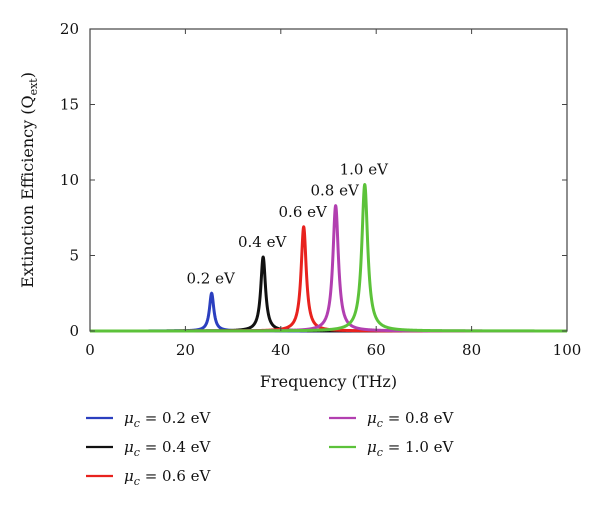 Image resolution: width=600 pixels, height=511 pixels. What do you see at coordinates (263, 242) in the screenshot?
I see `peak-label-mu04: 0.4 eV` at bounding box center [263, 242].